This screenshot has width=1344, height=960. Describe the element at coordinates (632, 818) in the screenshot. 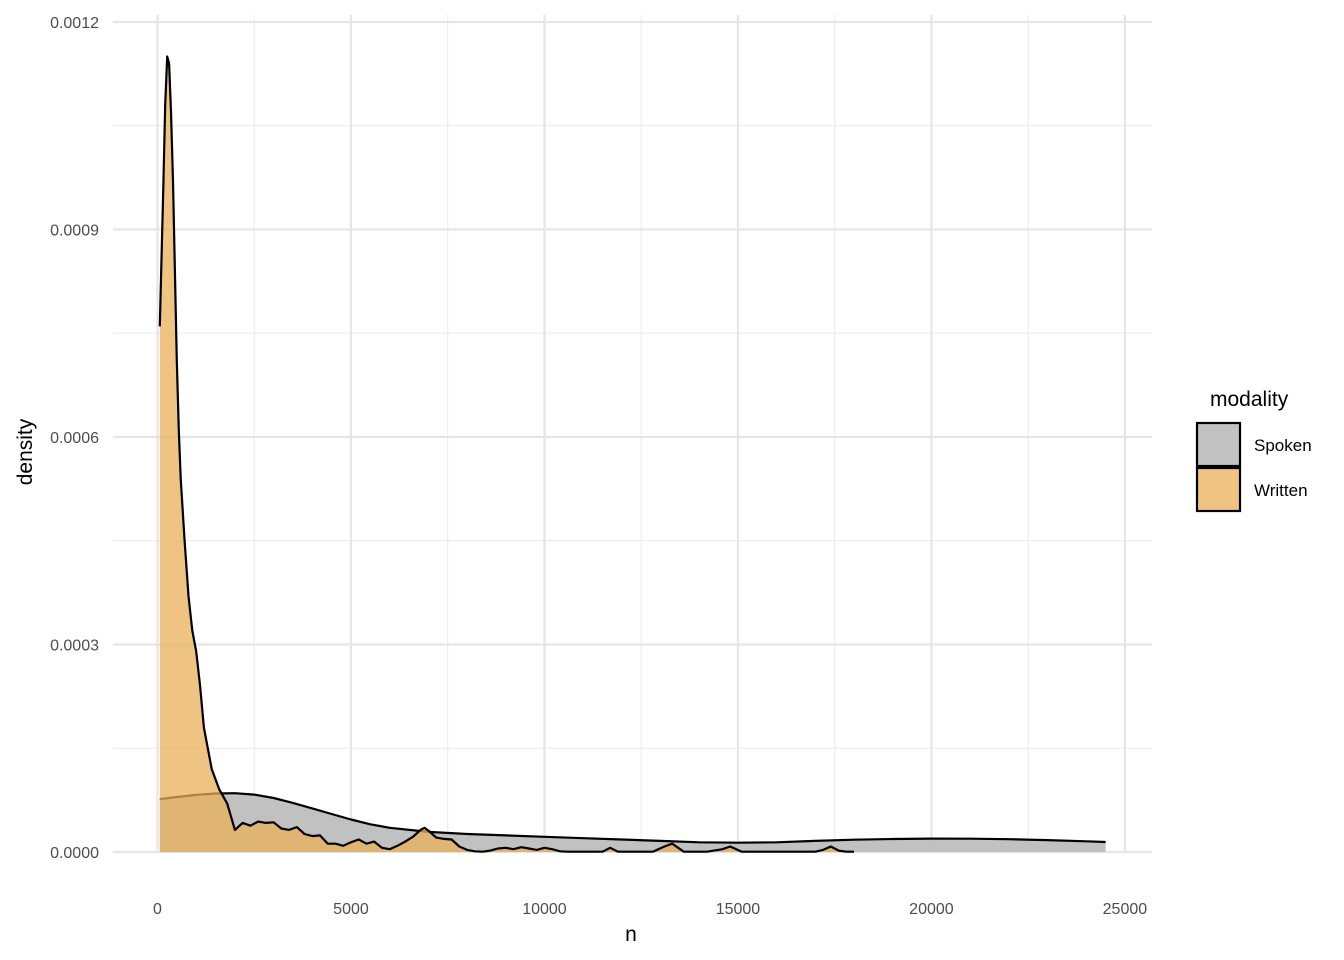

I see `line-spoken` at that location.